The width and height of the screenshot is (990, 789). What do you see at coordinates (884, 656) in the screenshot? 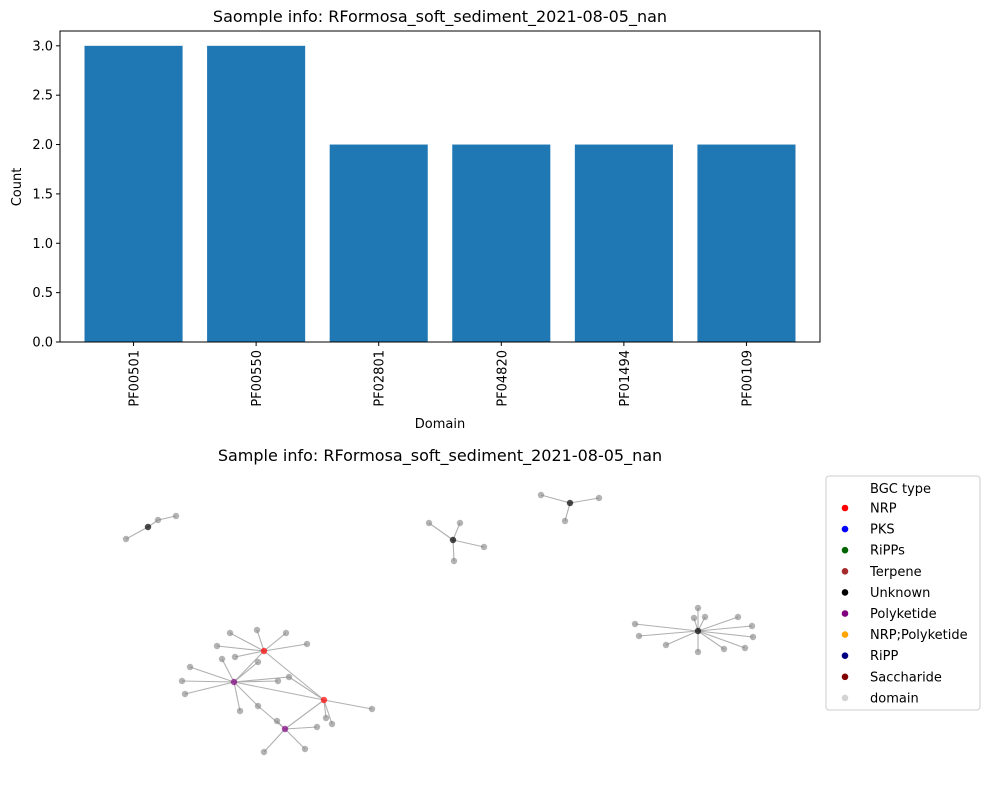
I see `legend-label: RiPP` at bounding box center [884, 656].